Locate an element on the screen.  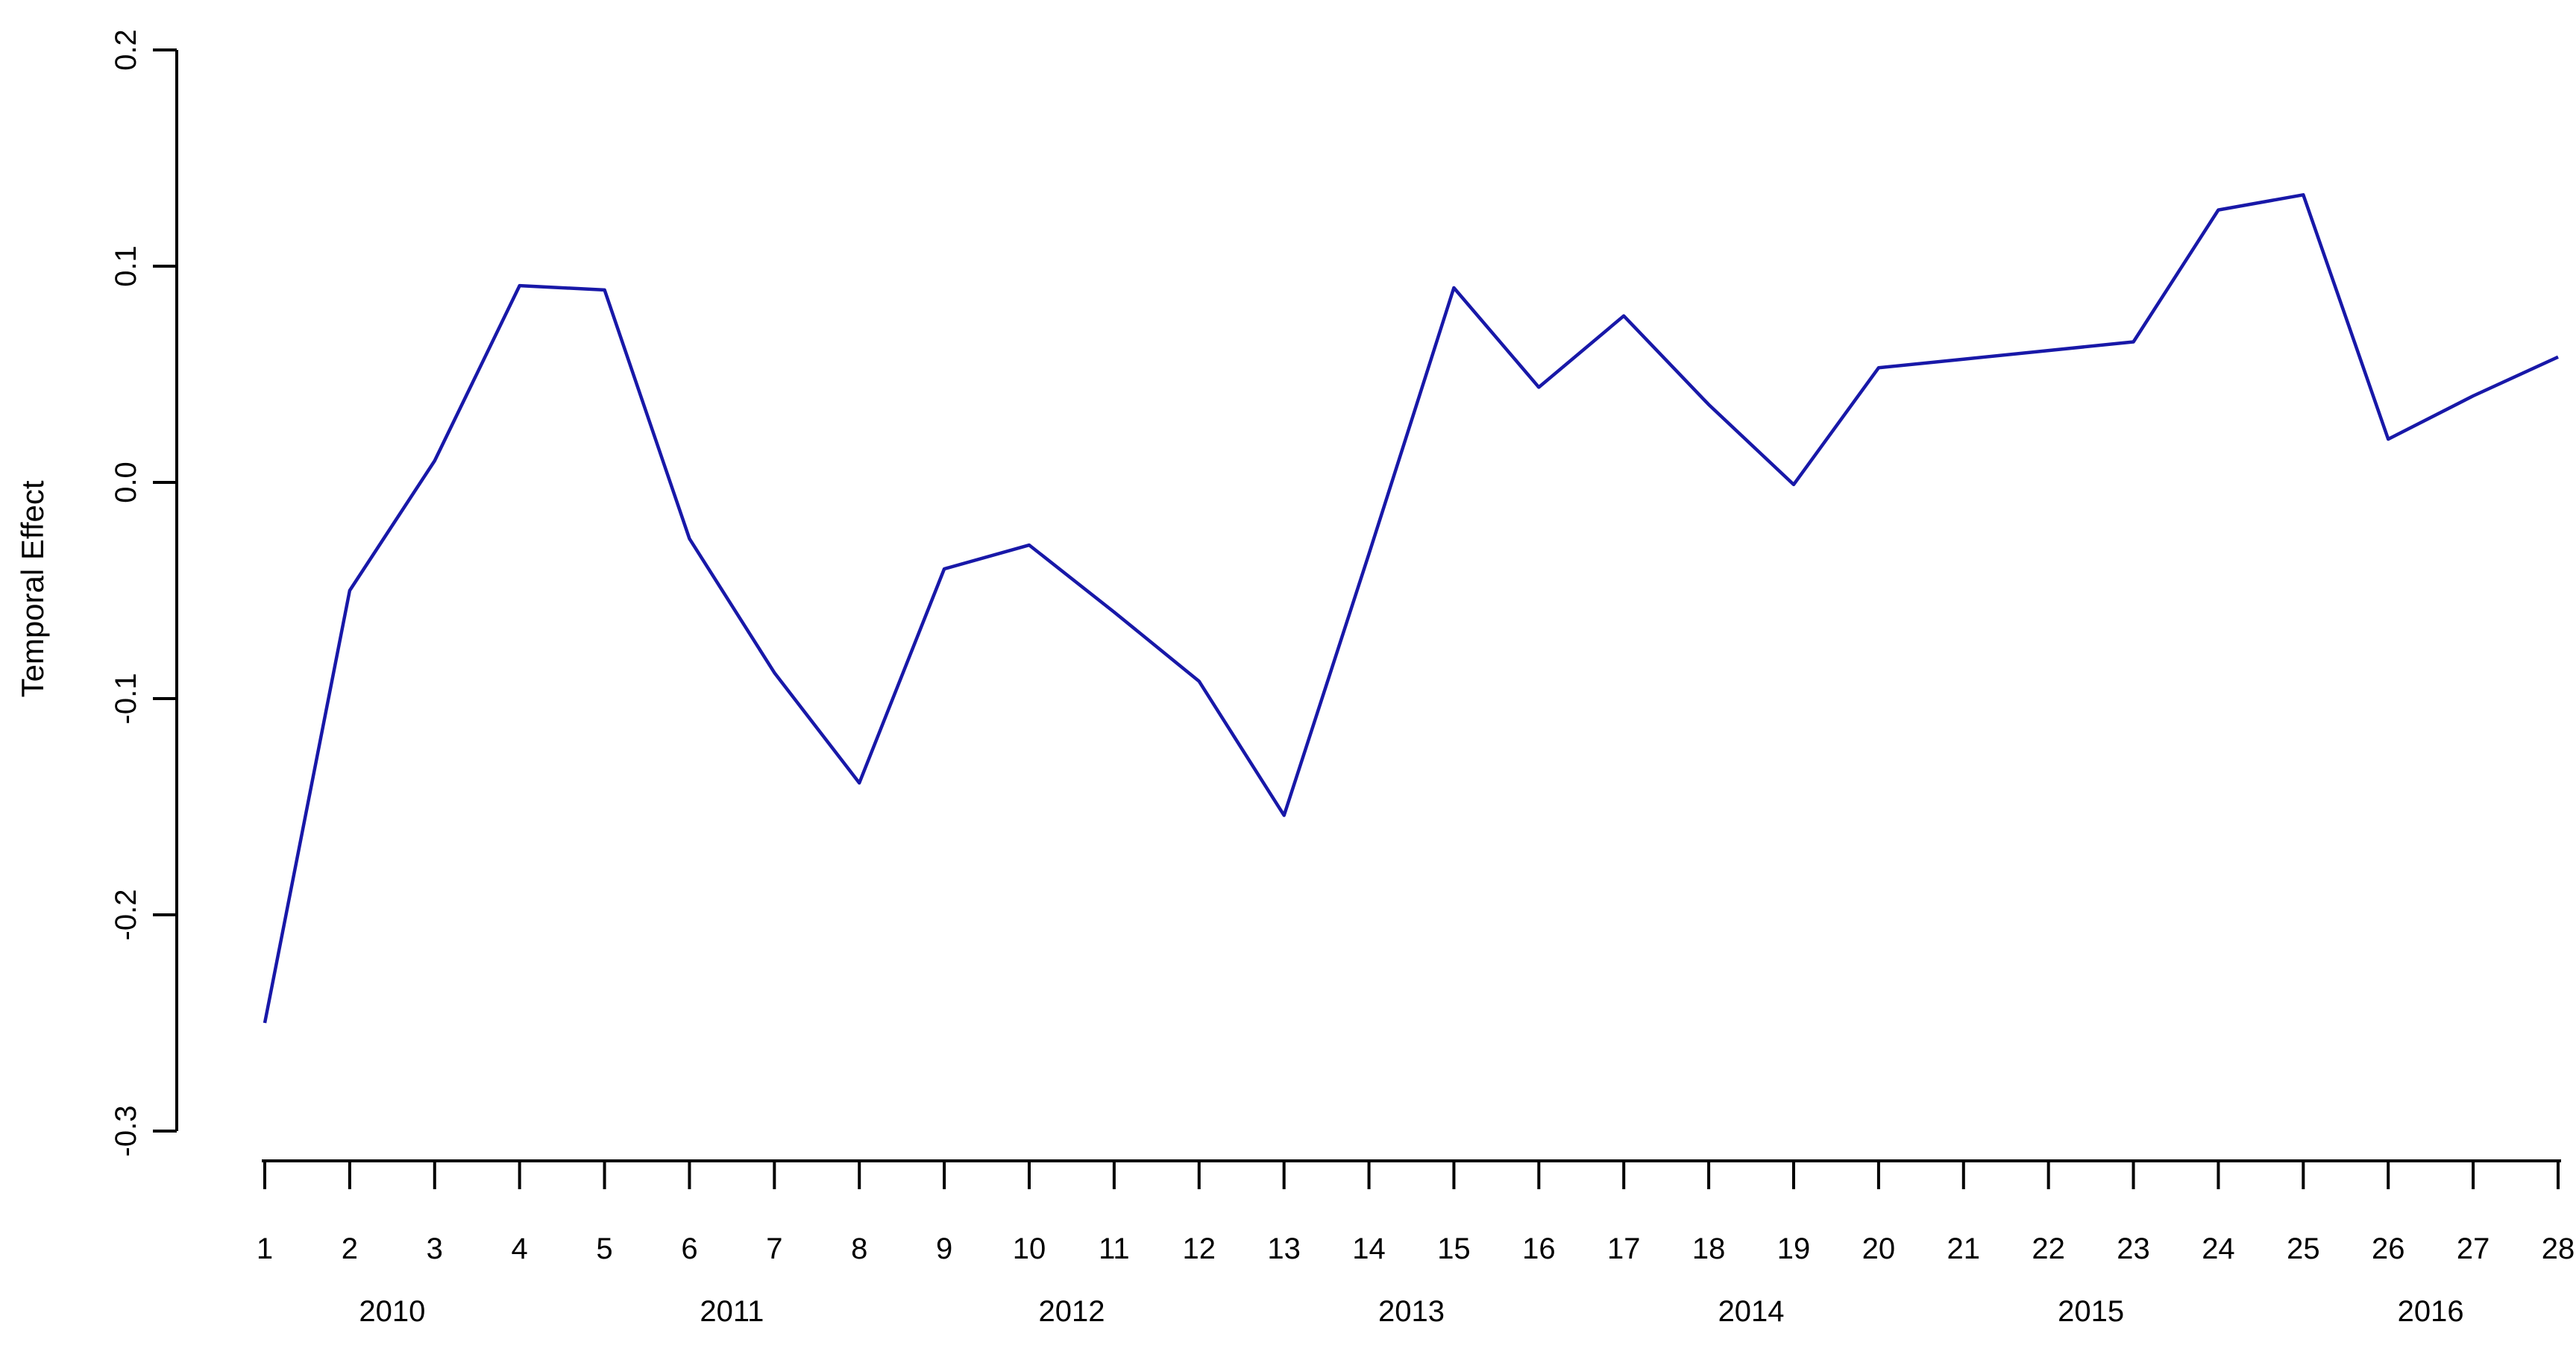
y-axis-title: Temporal Effect is located at coordinates (32, 588).